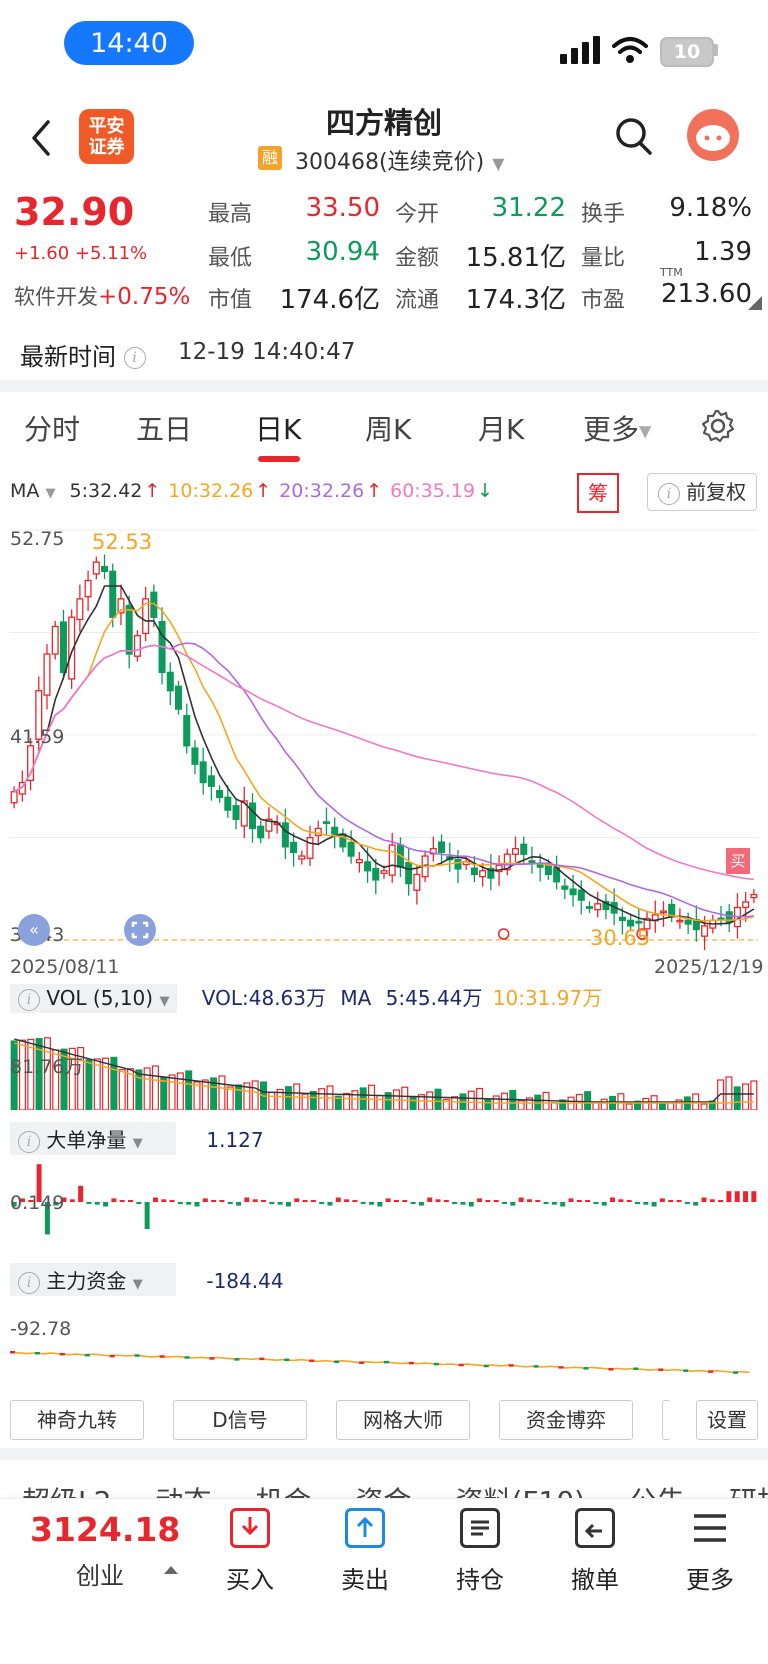  Describe the element at coordinates (277, 491) in the screenshot. I see `ma-items: 5:32.42 ↑ 10:32.26 ↑ 20:32.26 ↑ 60:35.19 ↓` at that location.